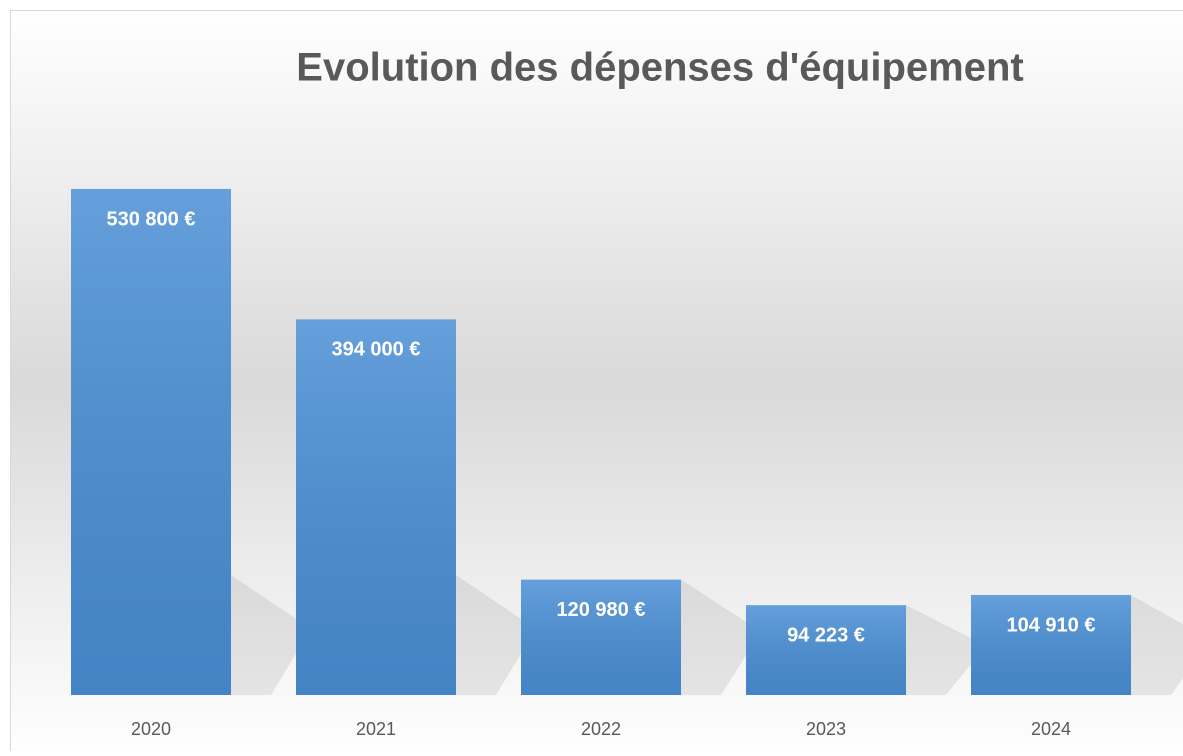 The width and height of the screenshot is (1183, 756). What do you see at coordinates (659, 68) in the screenshot?
I see `chart-title: Evolution des dépenses d'équipement` at bounding box center [659, 68].